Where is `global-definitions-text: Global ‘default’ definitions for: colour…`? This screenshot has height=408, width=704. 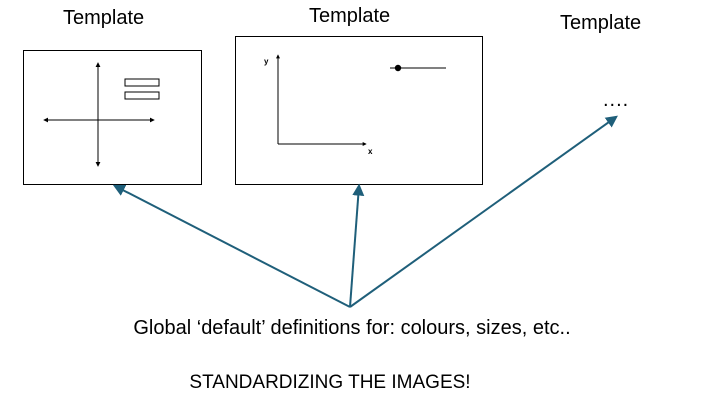
global-definitions-text: Global ‘default’ definitions for: colour… is located at coordinates (352, 328).